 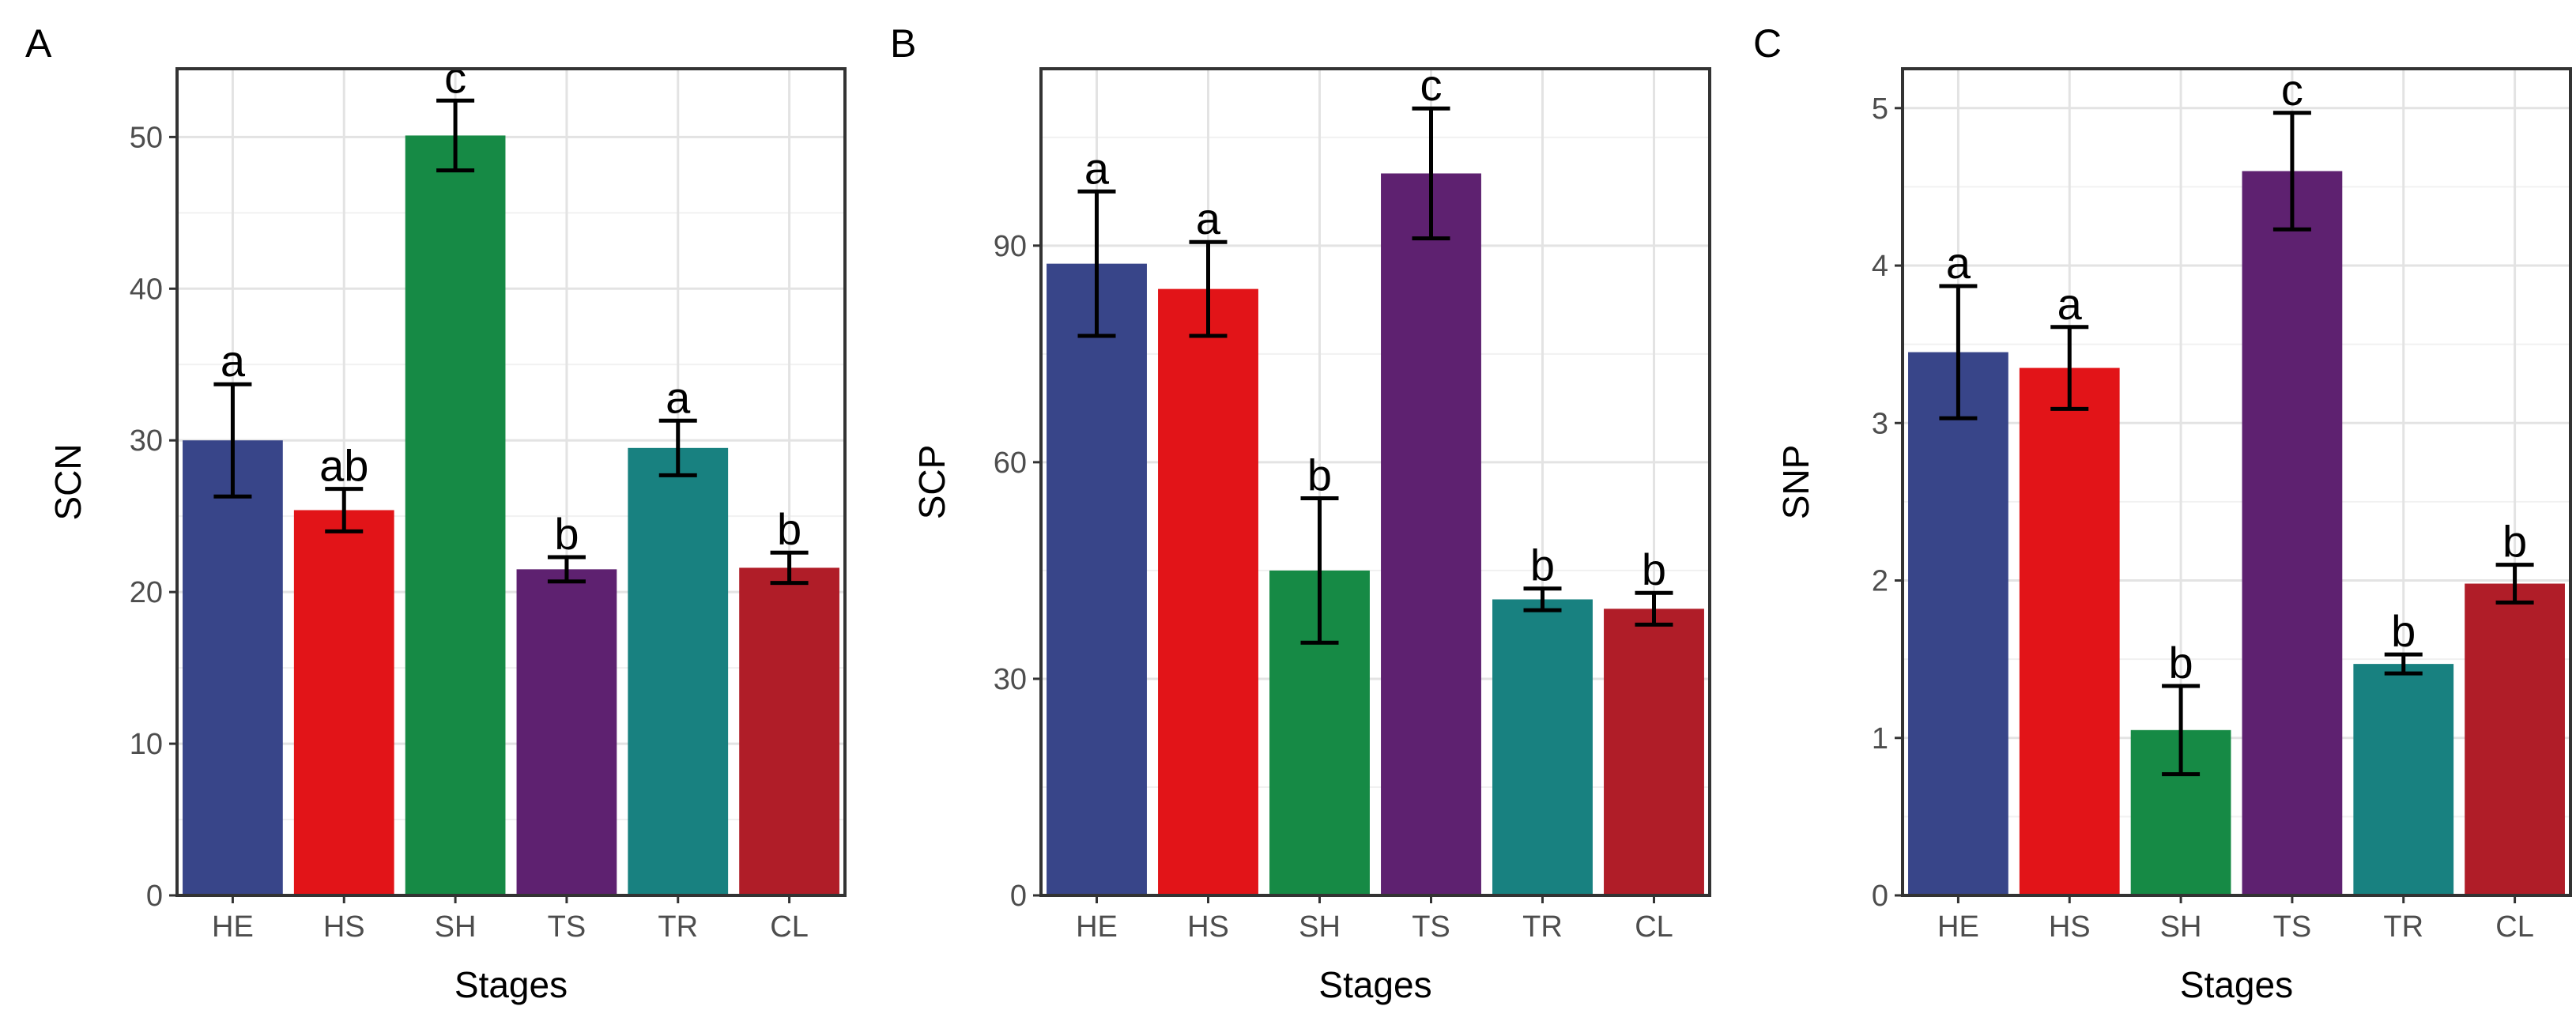 What do you see at coordinates (1880, 109) in the screenshot?
I see `y-tick-label: 5` at bounding box center [1880, 109].